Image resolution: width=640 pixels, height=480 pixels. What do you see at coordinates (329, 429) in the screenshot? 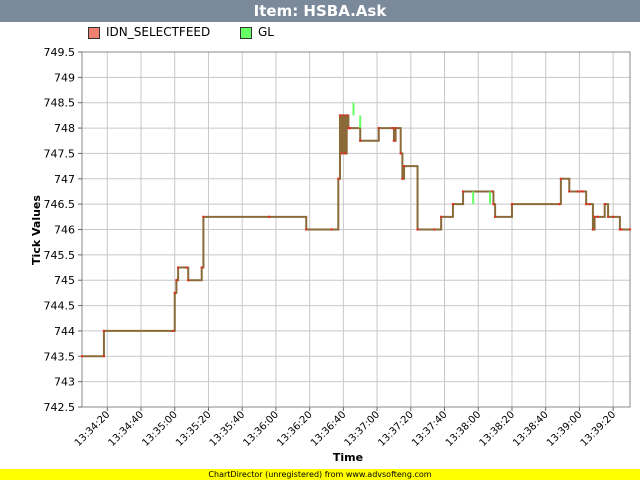
I see `x-tick-label: 13:36:40` at bounding box center [329, 429].